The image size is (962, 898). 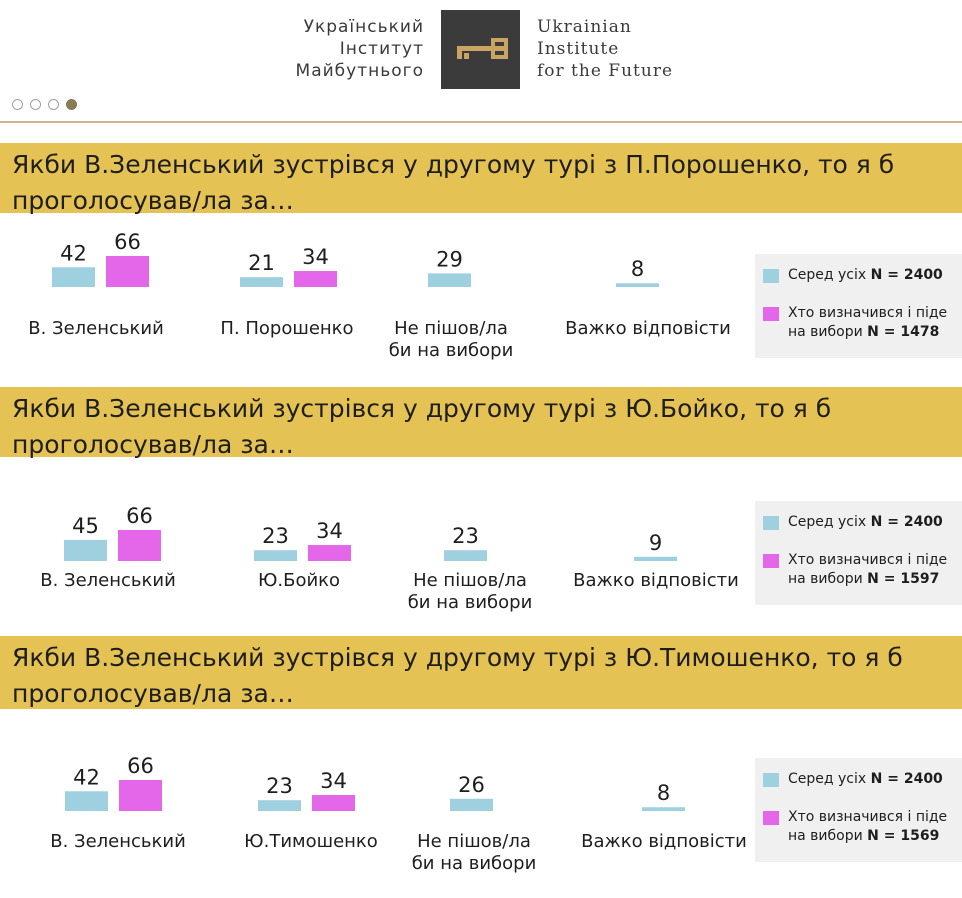 I want to click on category-label: П. Порошенко, so click(x=286, y=328).